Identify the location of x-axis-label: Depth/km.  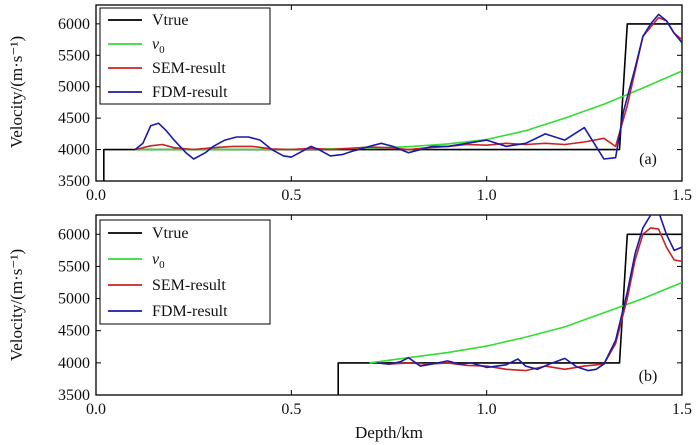
(389, 432).